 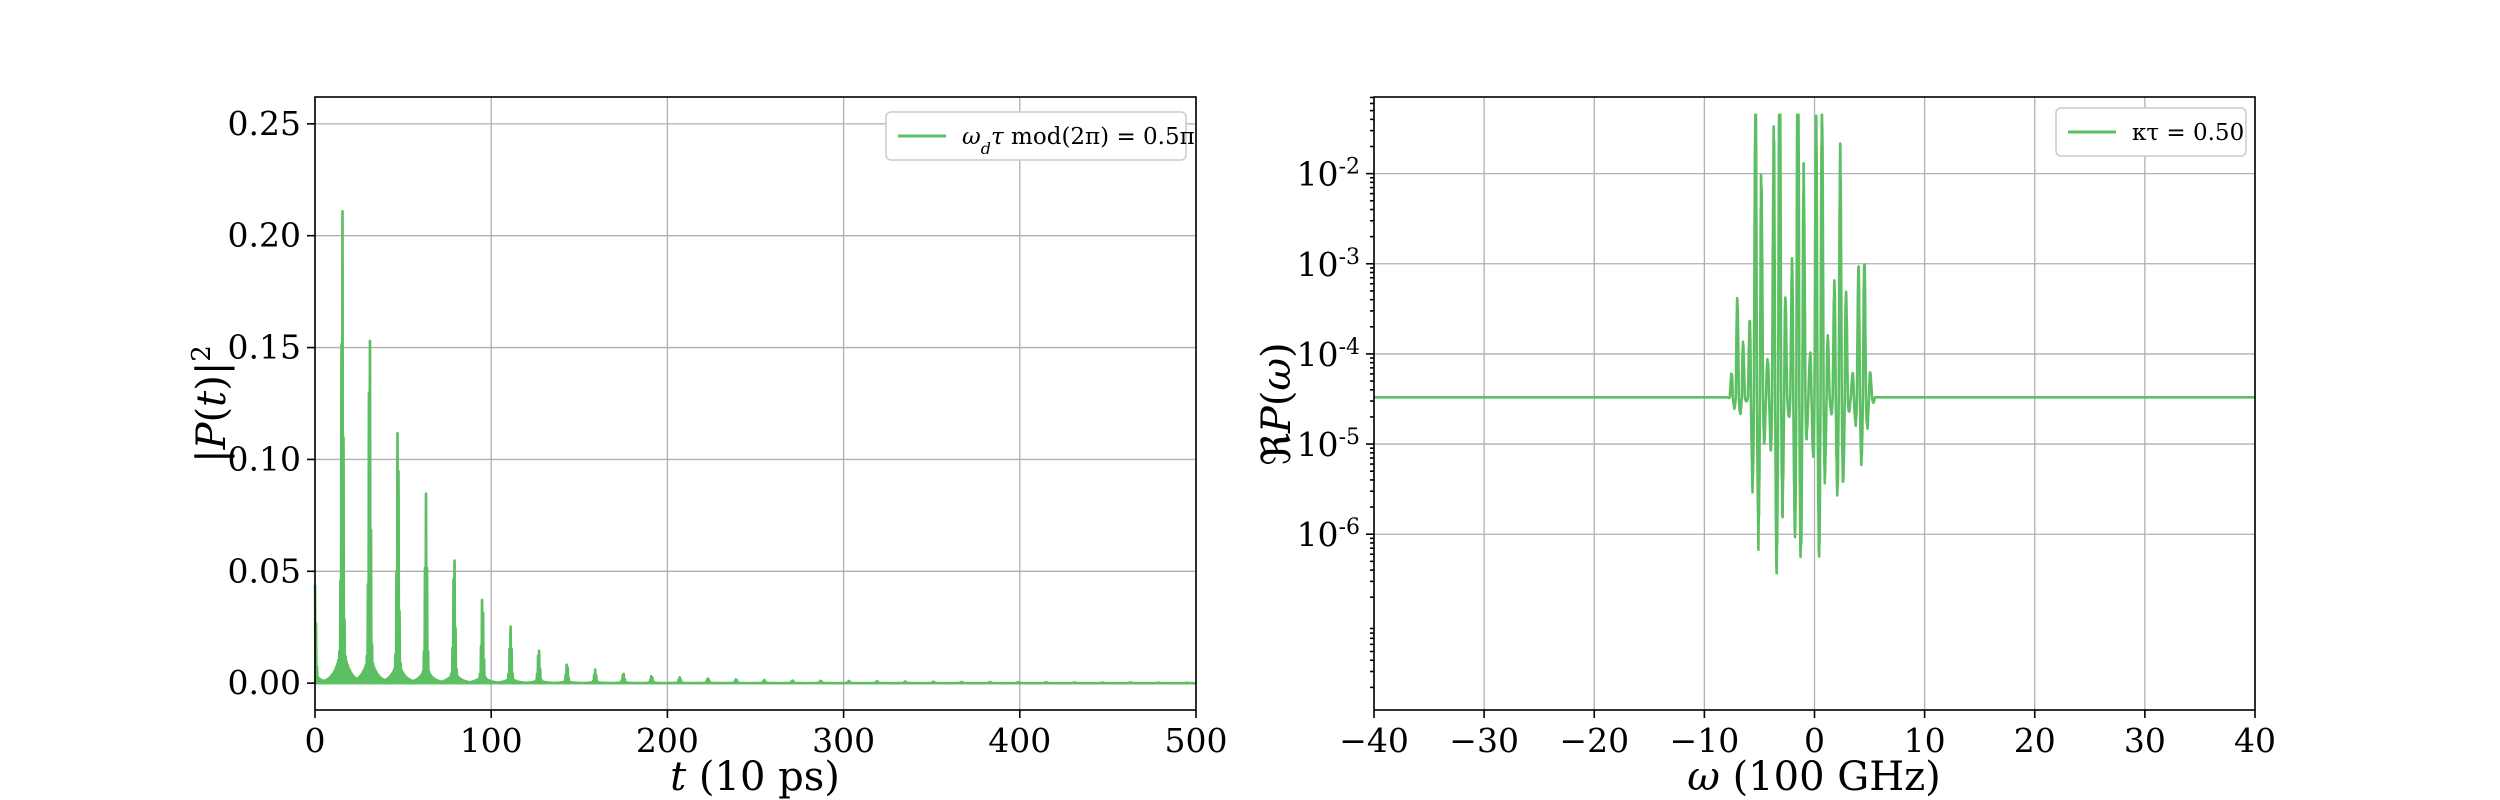 I want to click on right-x-axis-label: ω (100 GHz), so click(x=1814, y=777).